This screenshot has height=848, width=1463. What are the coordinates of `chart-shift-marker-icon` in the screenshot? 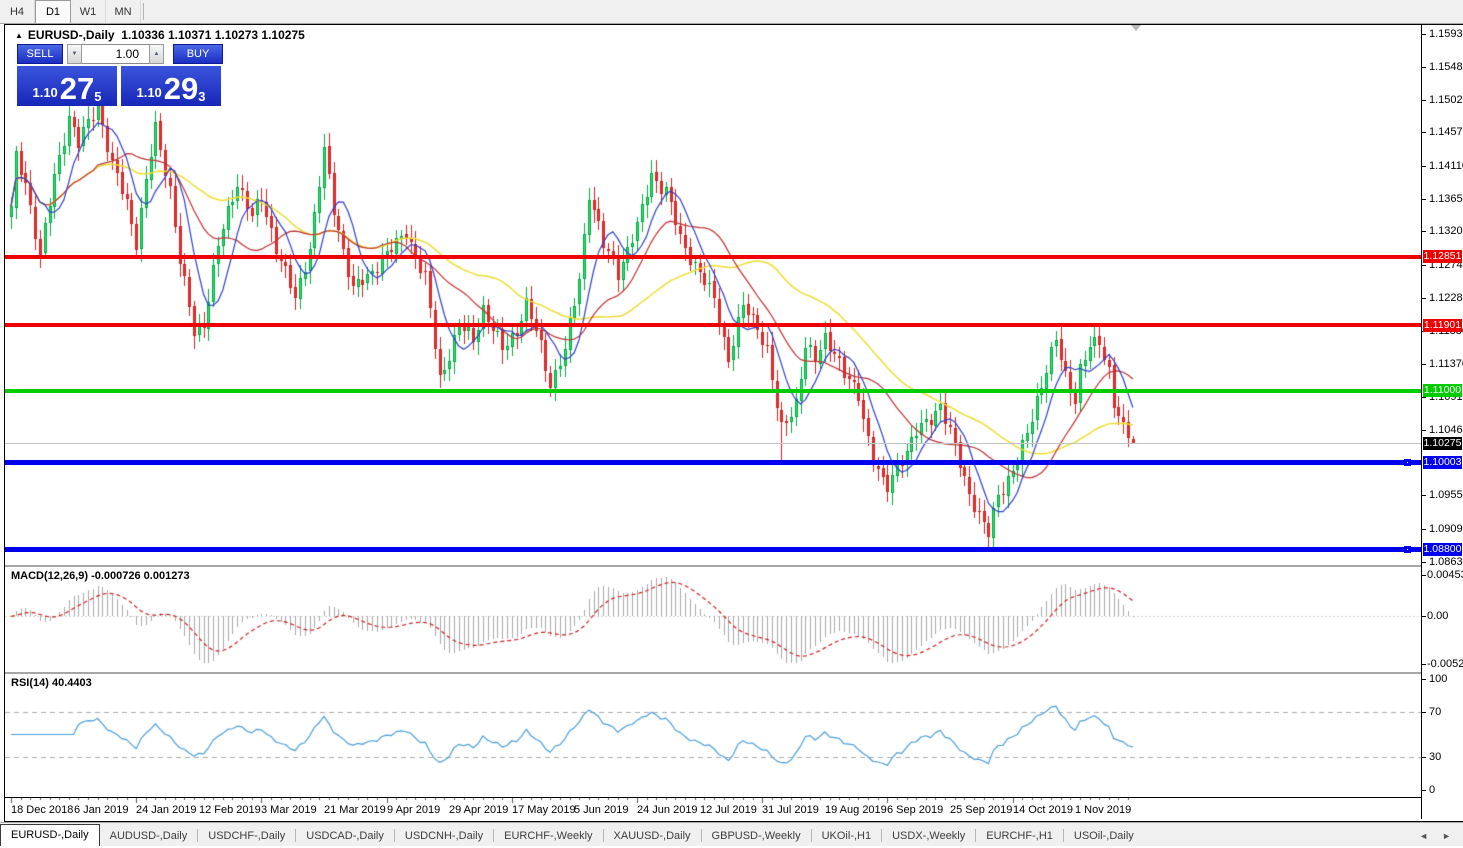 It's located at (1136, 28).